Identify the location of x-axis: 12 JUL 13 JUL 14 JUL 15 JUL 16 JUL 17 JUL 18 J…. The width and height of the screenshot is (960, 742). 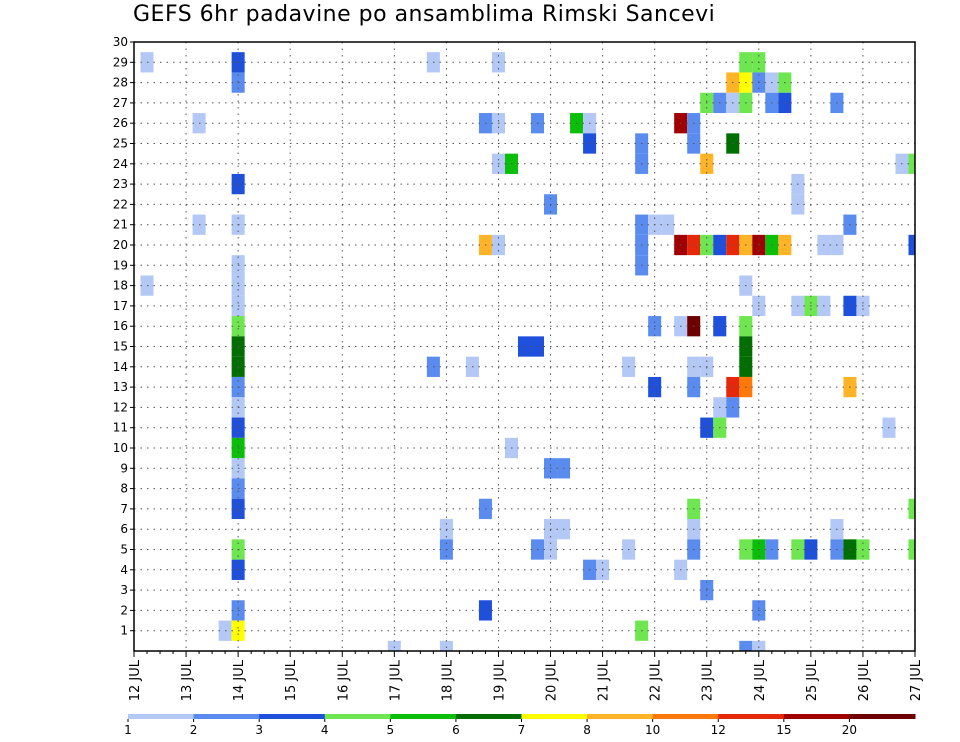
(526, 676).